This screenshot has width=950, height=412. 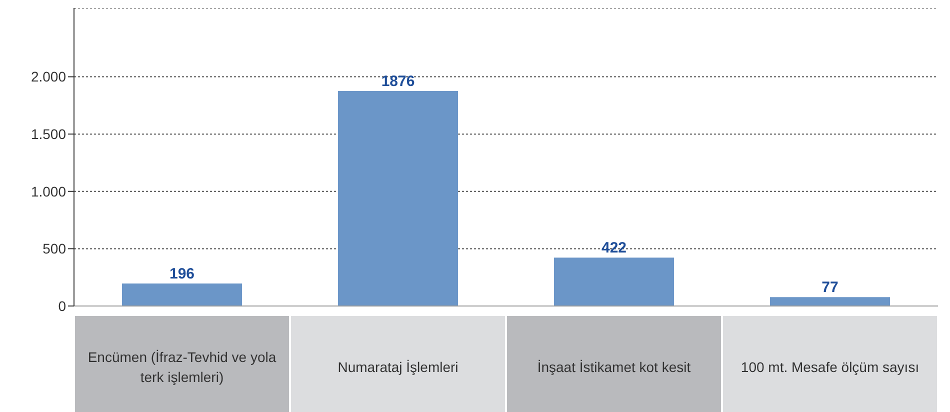 What do you see at coordinates (62, 306) in the screenshot?
I see `y-tick-label: 0` at bounding box center [62, 306].